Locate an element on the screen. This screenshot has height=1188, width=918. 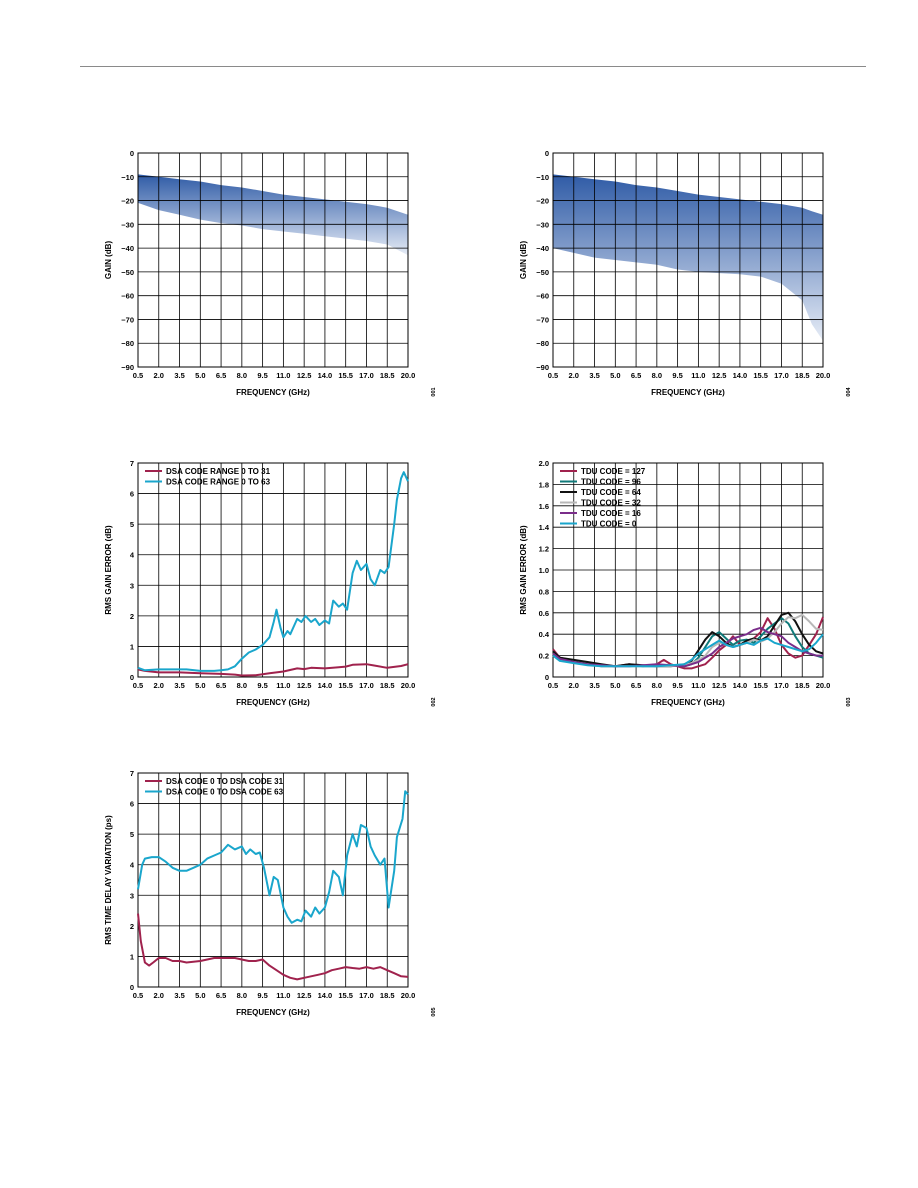
y-tick-label: 1.0 is located at coordinates (544, 570).